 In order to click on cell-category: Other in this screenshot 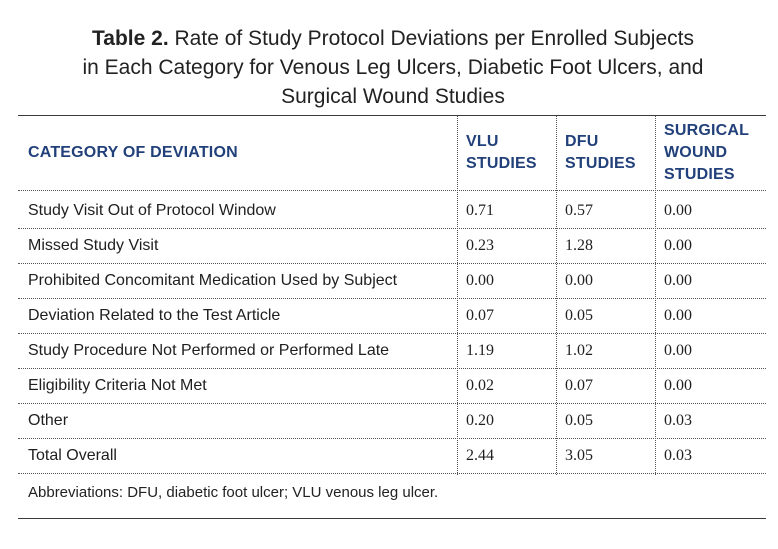, I will do `click(48, 420)`.